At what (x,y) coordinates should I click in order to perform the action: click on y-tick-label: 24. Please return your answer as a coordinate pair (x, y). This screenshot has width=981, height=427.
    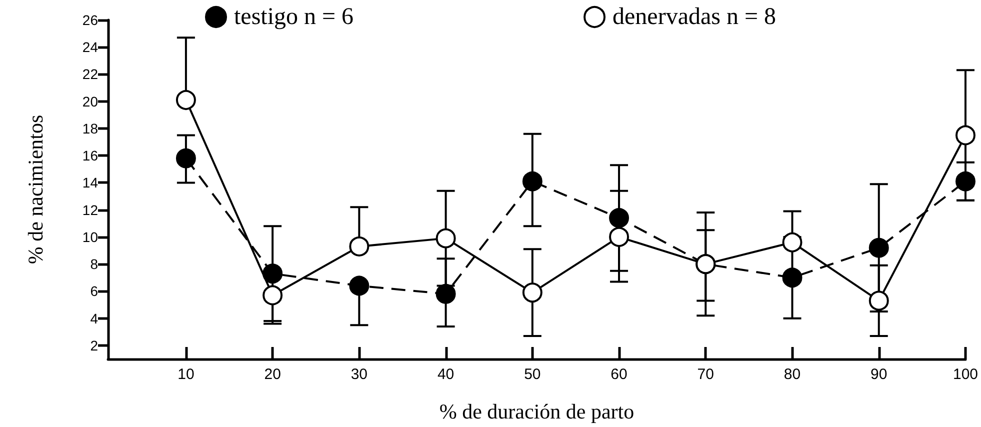
    Looking at the image, I should click on (90, 47).